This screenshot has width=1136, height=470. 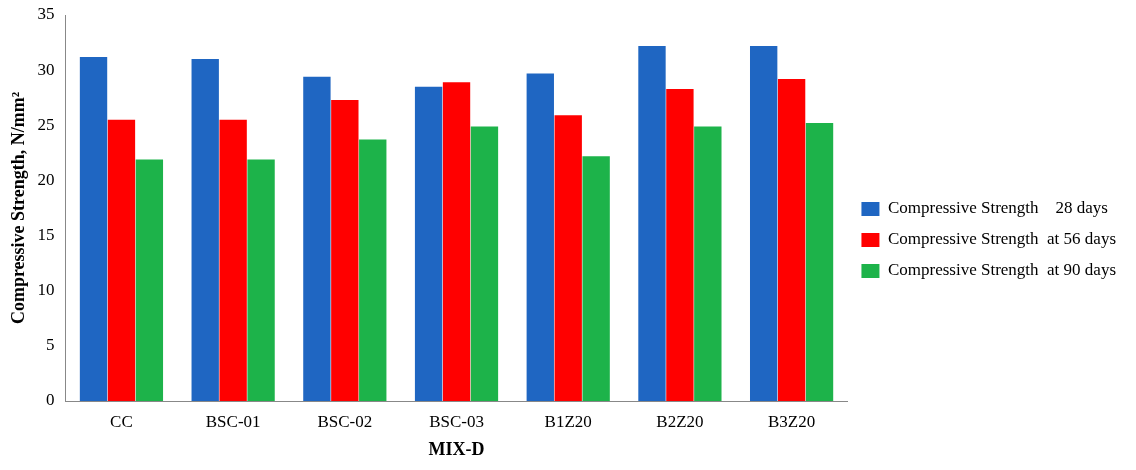 What do you see at coordinates (345, 421) in the screenshot?
I see `x-tick-label: BSC-02` at bounding box center [345, 421].